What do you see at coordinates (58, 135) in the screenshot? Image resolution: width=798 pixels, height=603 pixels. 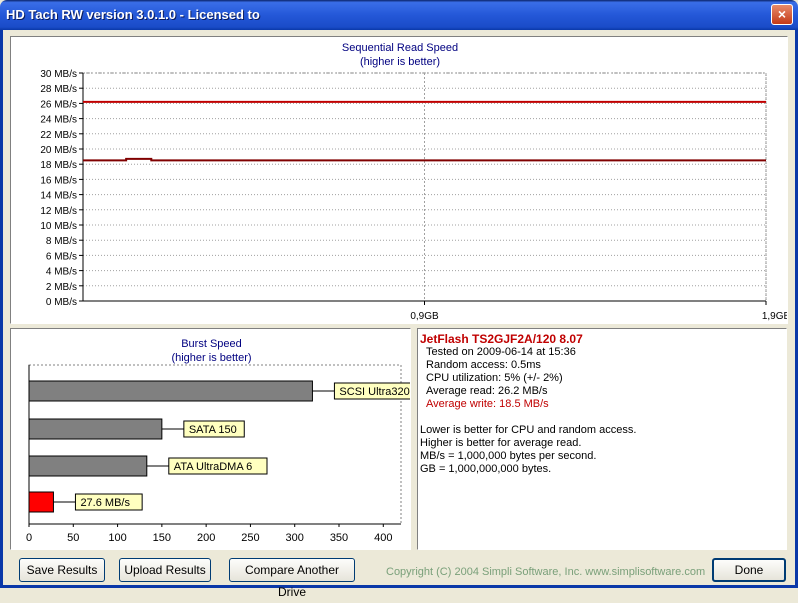 I see `y-tick-label: 22 MB/s` at bounding box center [58, 135].